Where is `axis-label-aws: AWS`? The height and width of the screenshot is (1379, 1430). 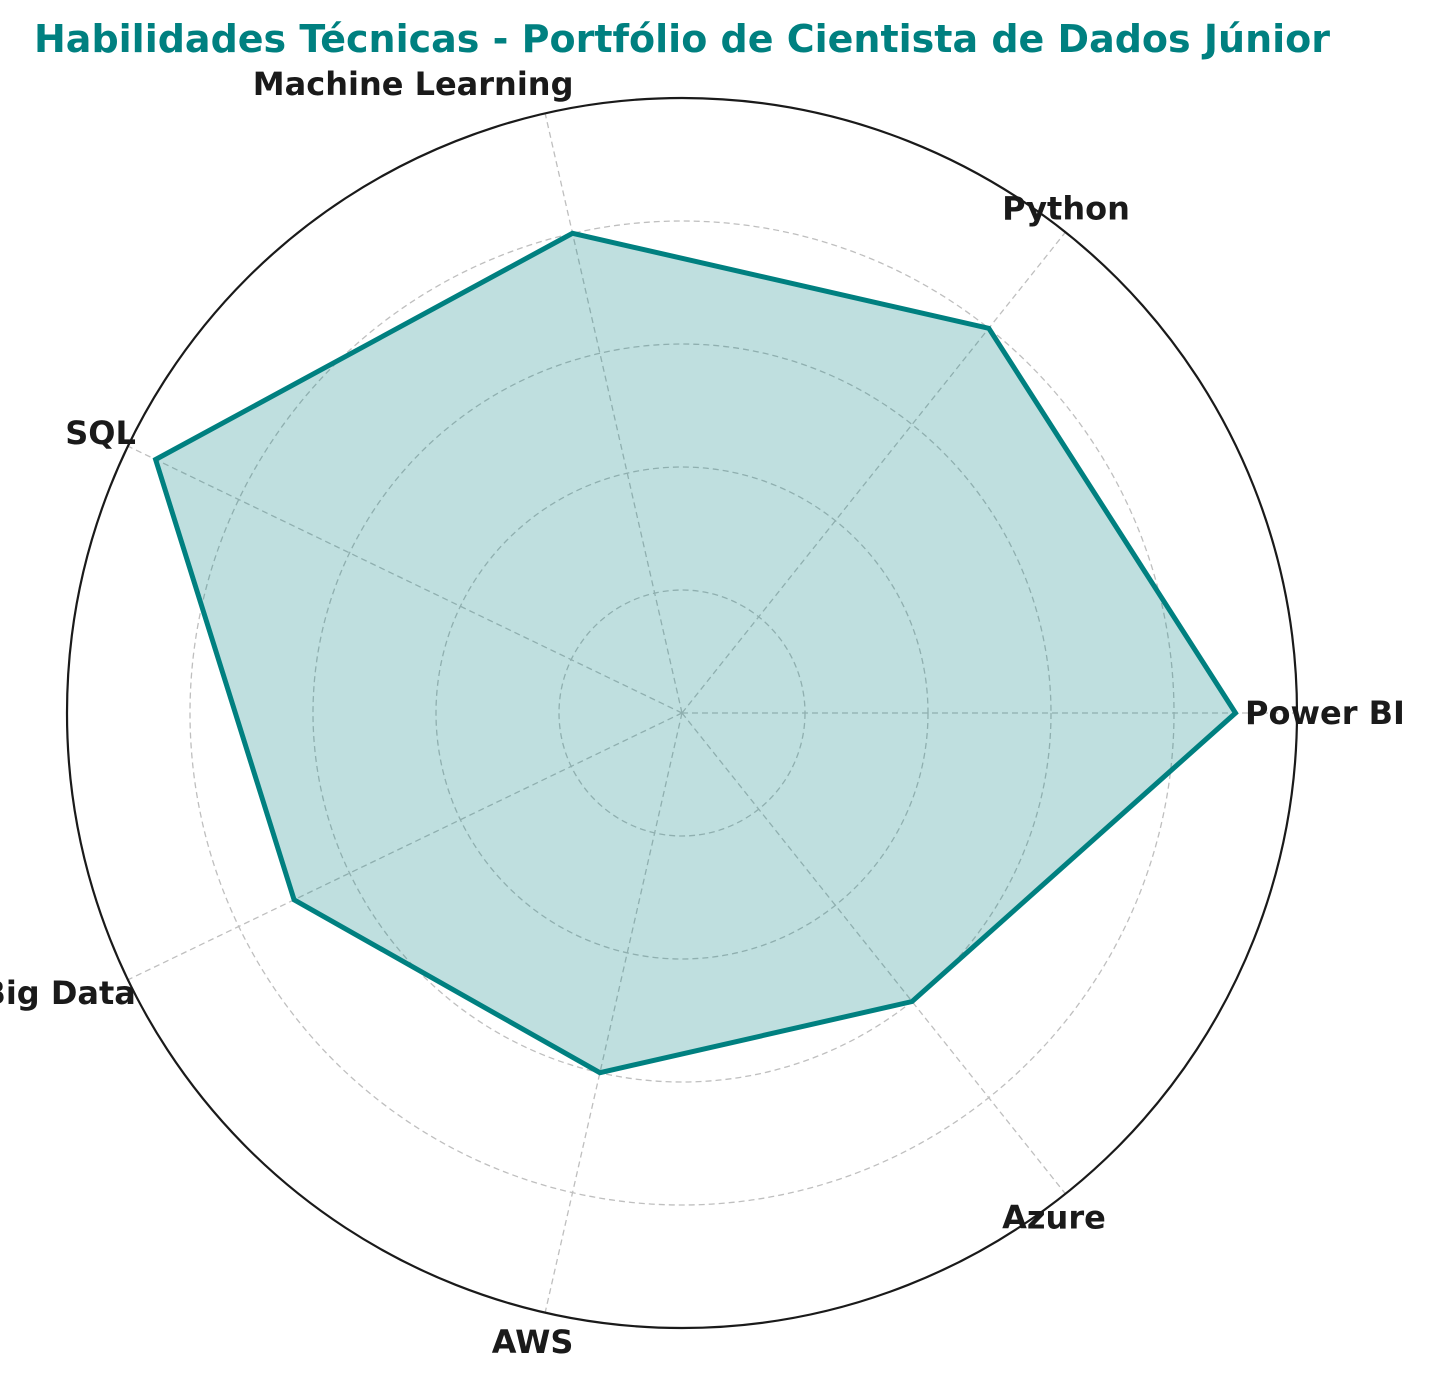
axis-label-aws: AWS is located at coordinates (533, 1342).